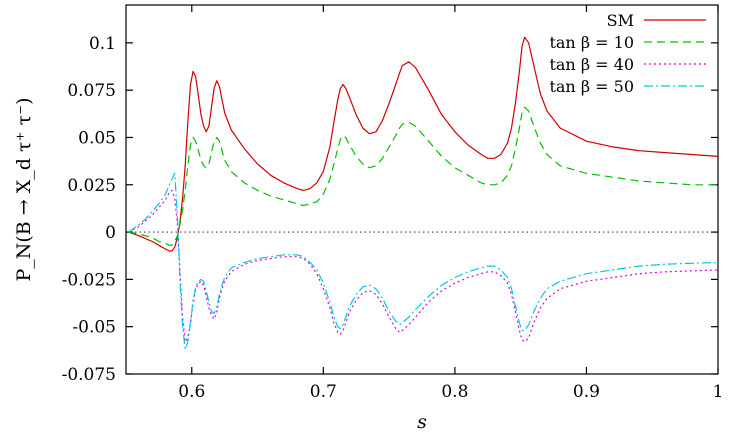  What do you see at coordinates (591, 42) in the screenshot?
I see `legend-label-1: tan β = 10` at bounding box center [591, 42].